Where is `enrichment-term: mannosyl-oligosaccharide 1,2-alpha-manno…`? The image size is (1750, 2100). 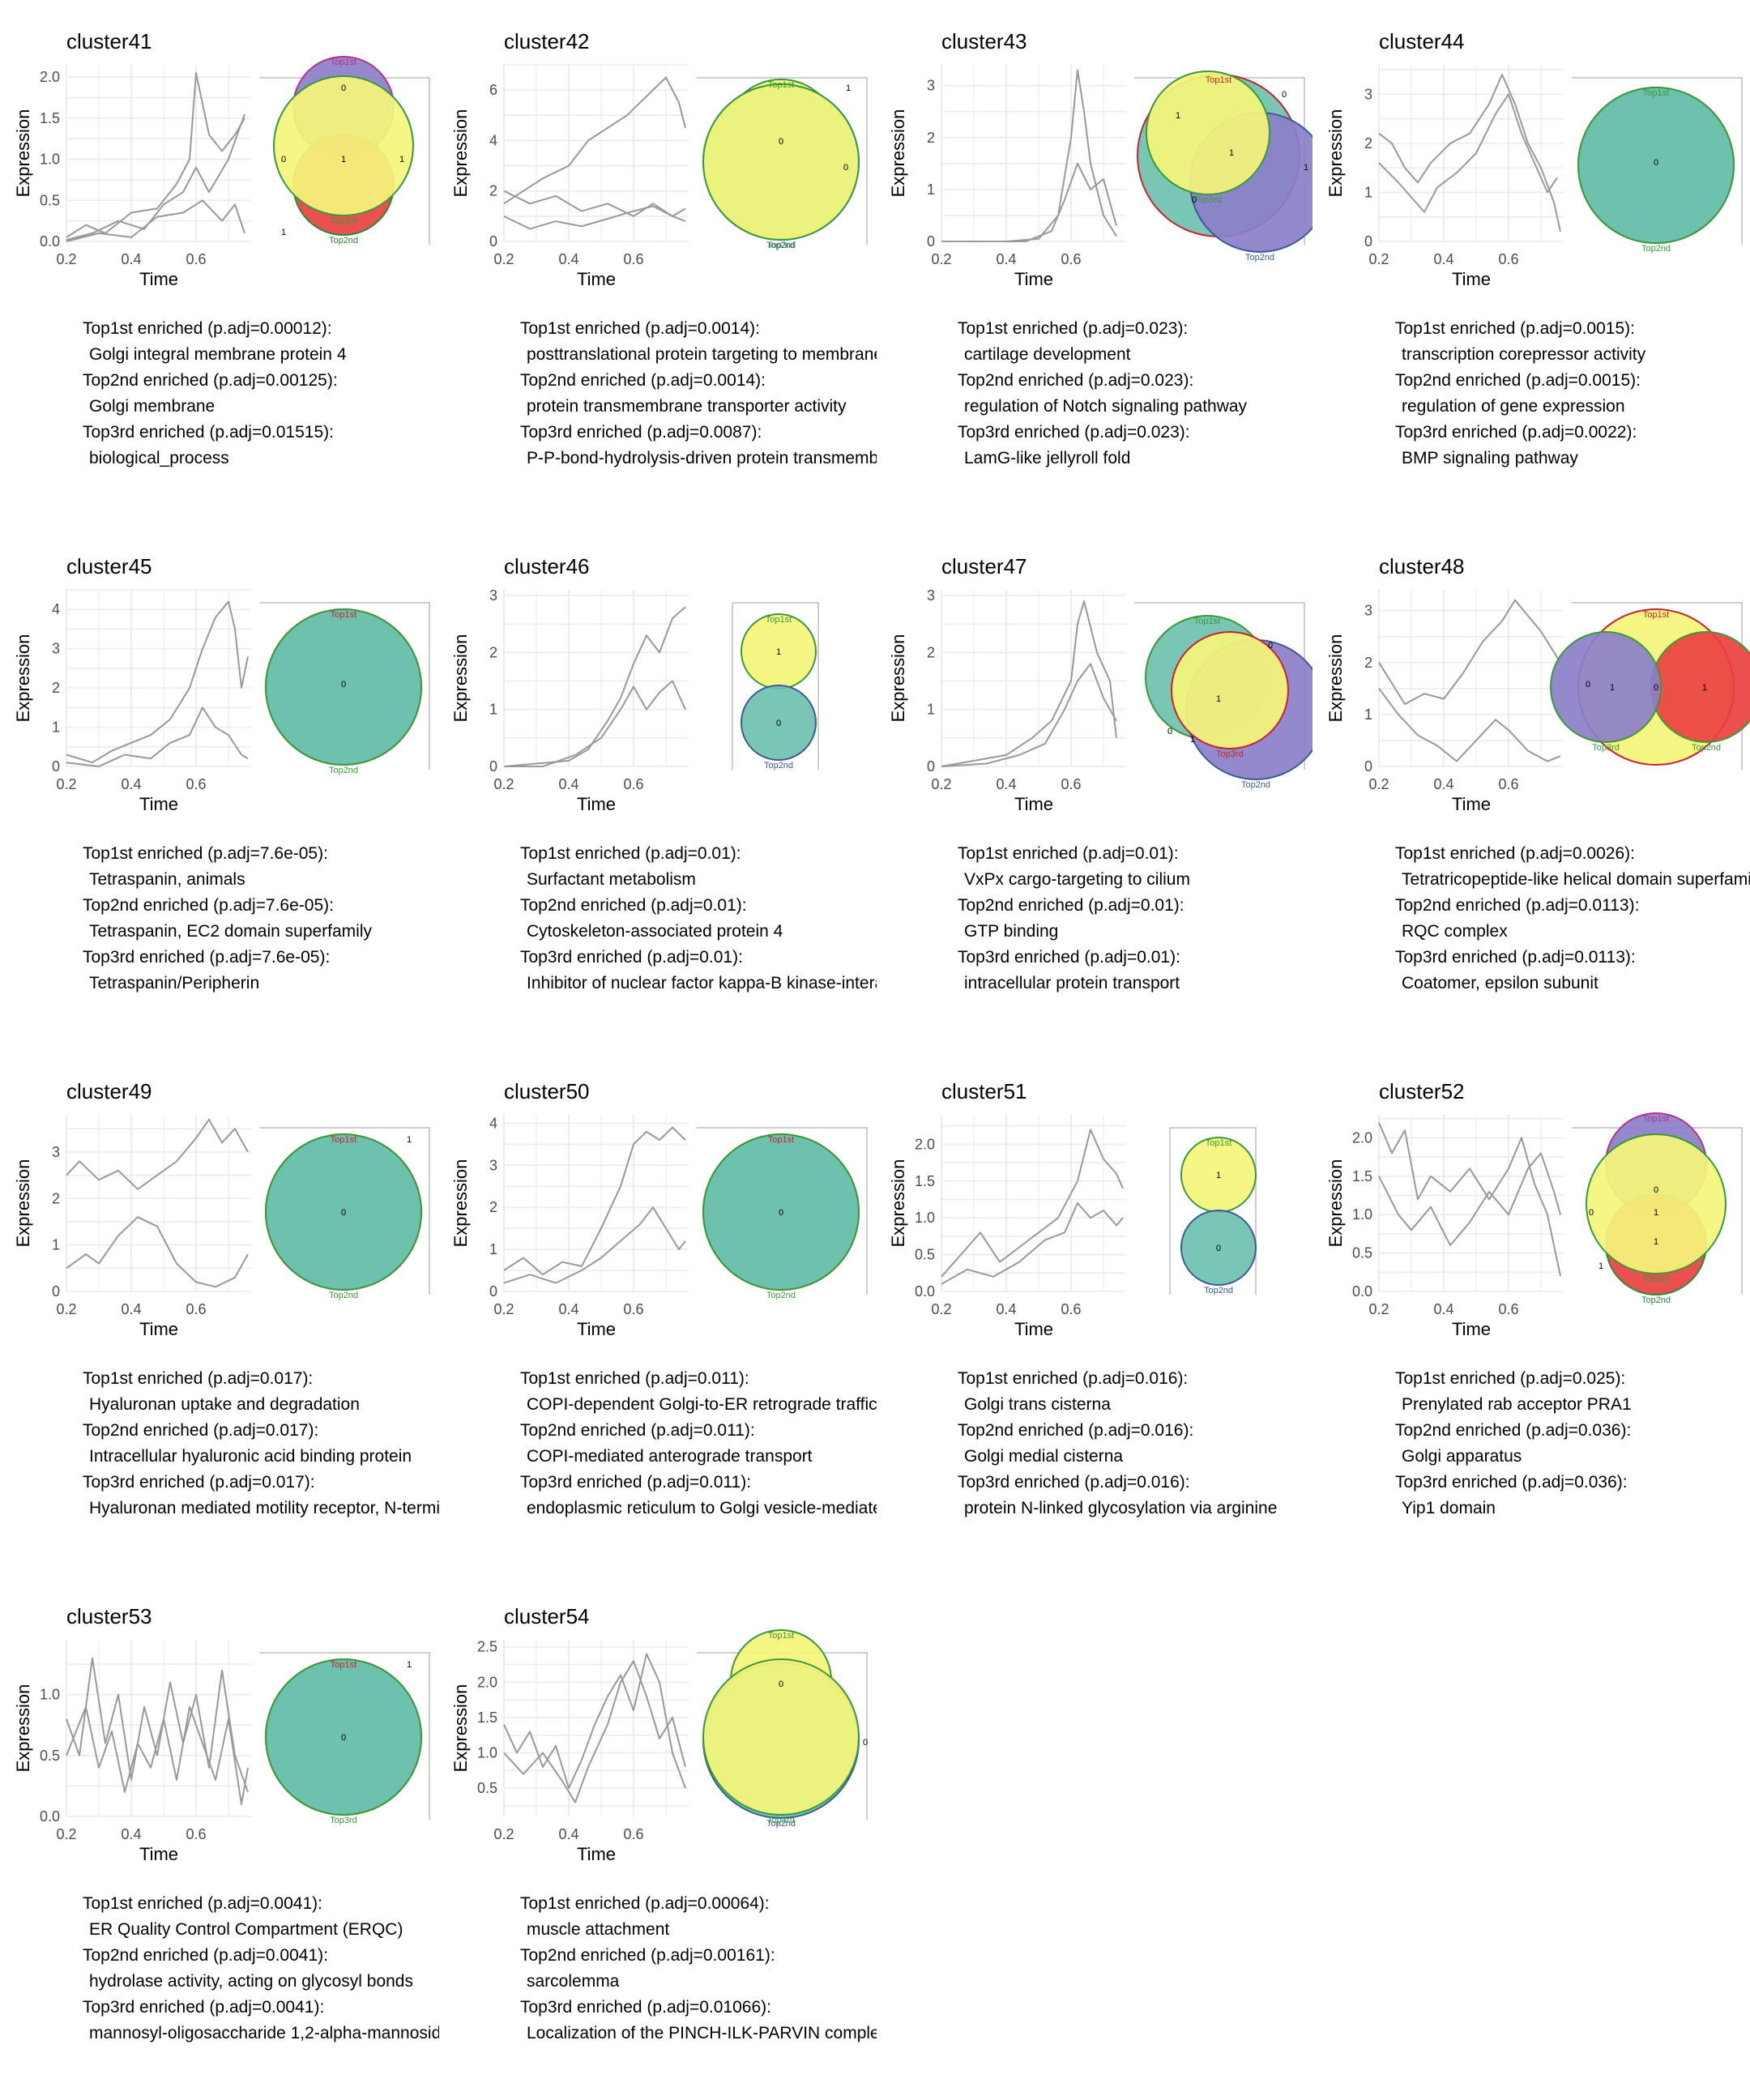
enrichment-term: mannosyl-oligosaccharide 1,2-alpha-manno… is located at coordinates (264, 2033).